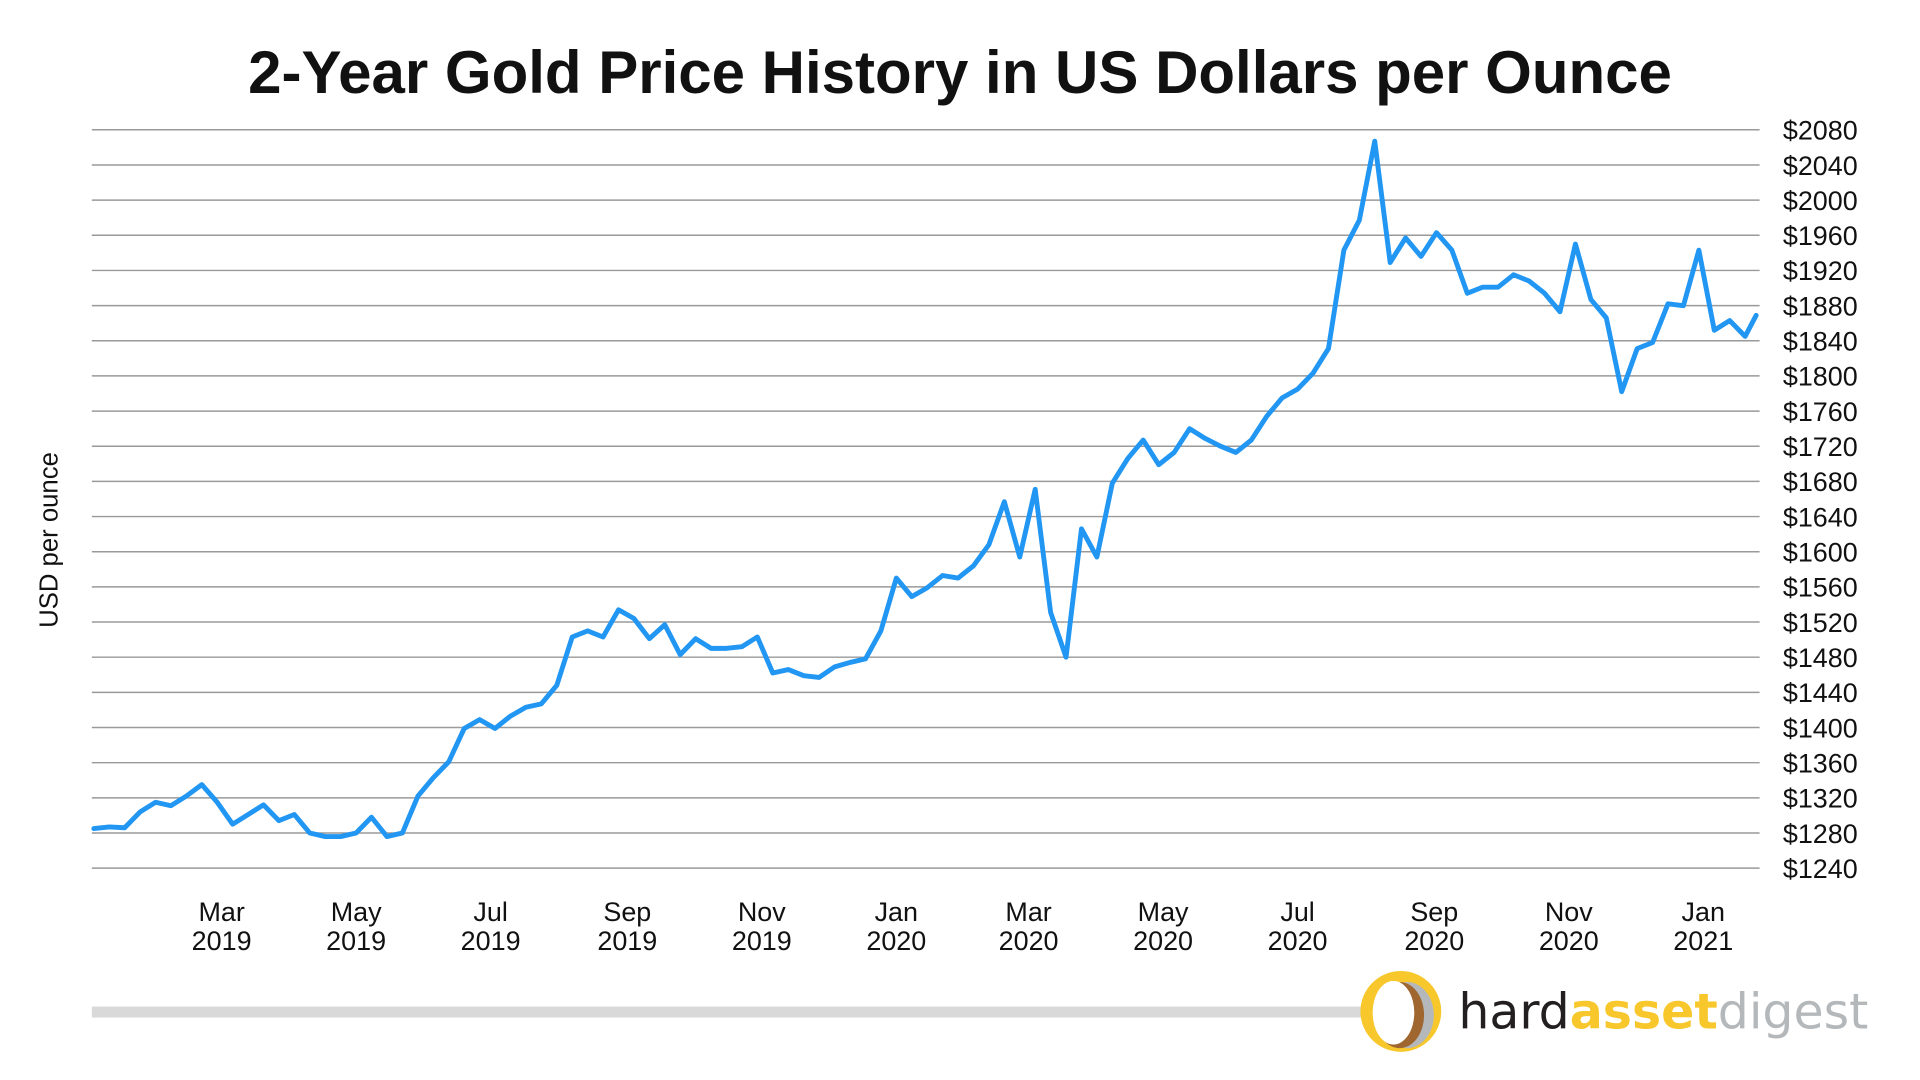 Image resolution: width=1920 pixels, height=1080 pixels. Describe the element at coordinates (1820, 131) in the screenshot. I see `y-tick-label: $2080` at that location.